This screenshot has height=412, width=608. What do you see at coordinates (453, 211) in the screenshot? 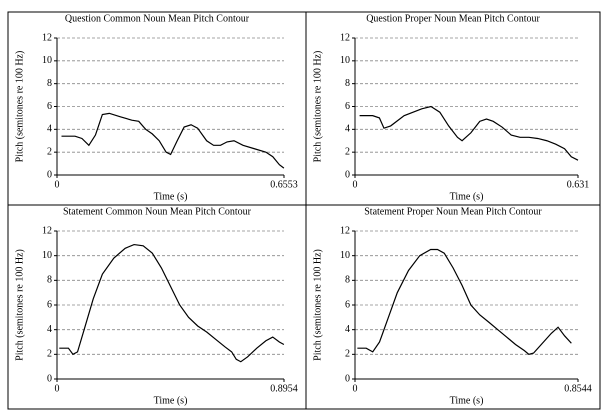
I see `chart-title: Statement Proper Noun Mean Pitch Contour` at bounding box center [453, 211].